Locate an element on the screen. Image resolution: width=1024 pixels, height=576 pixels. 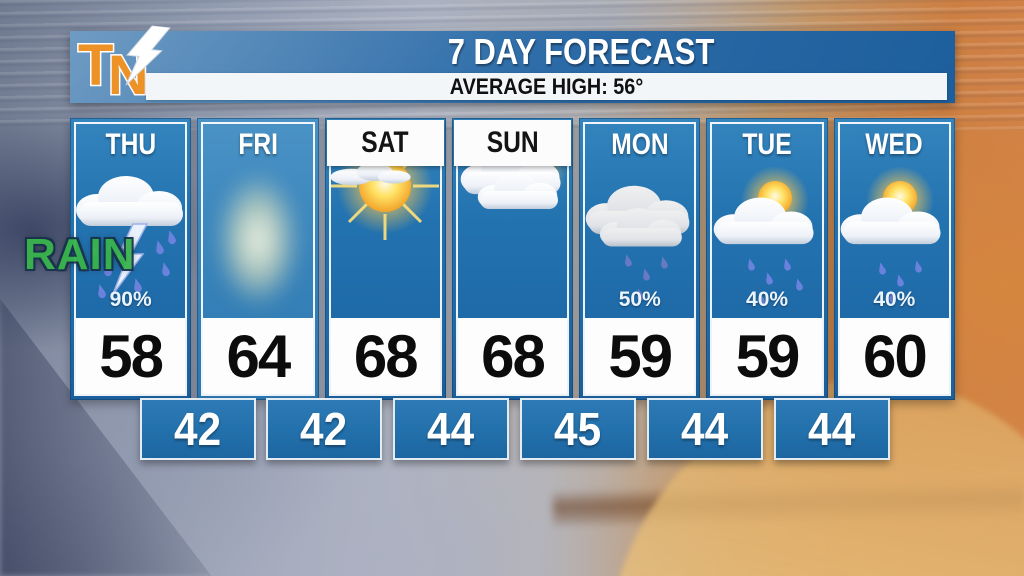
day-column-fri: FRI 64 is located at coordinates (258, 259).